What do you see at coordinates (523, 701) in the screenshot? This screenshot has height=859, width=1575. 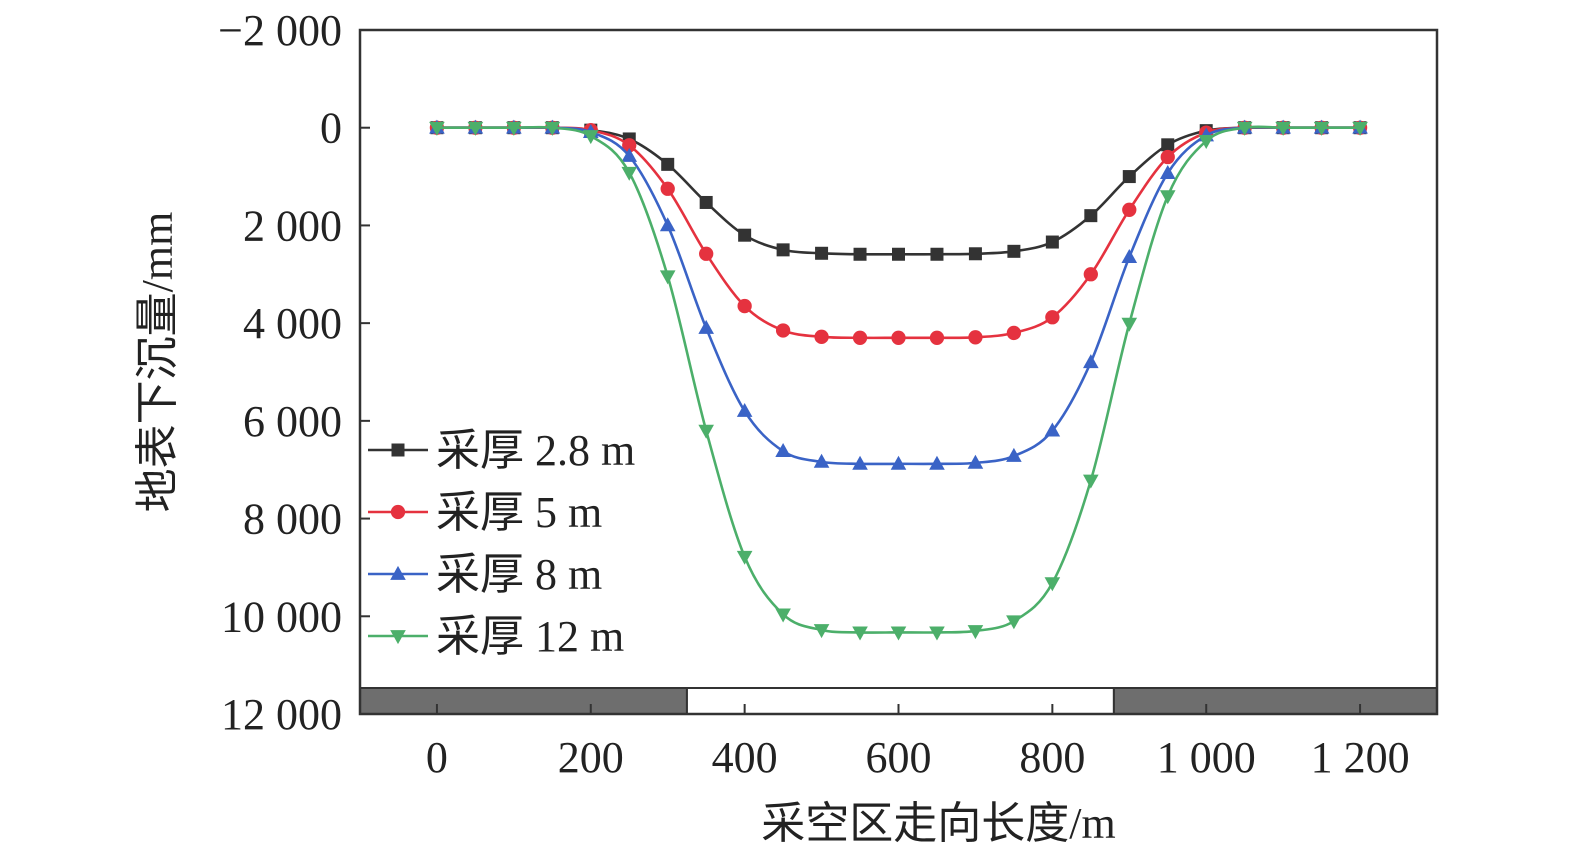 I see `coal-pillar-left` at bounding box center [523, 701].